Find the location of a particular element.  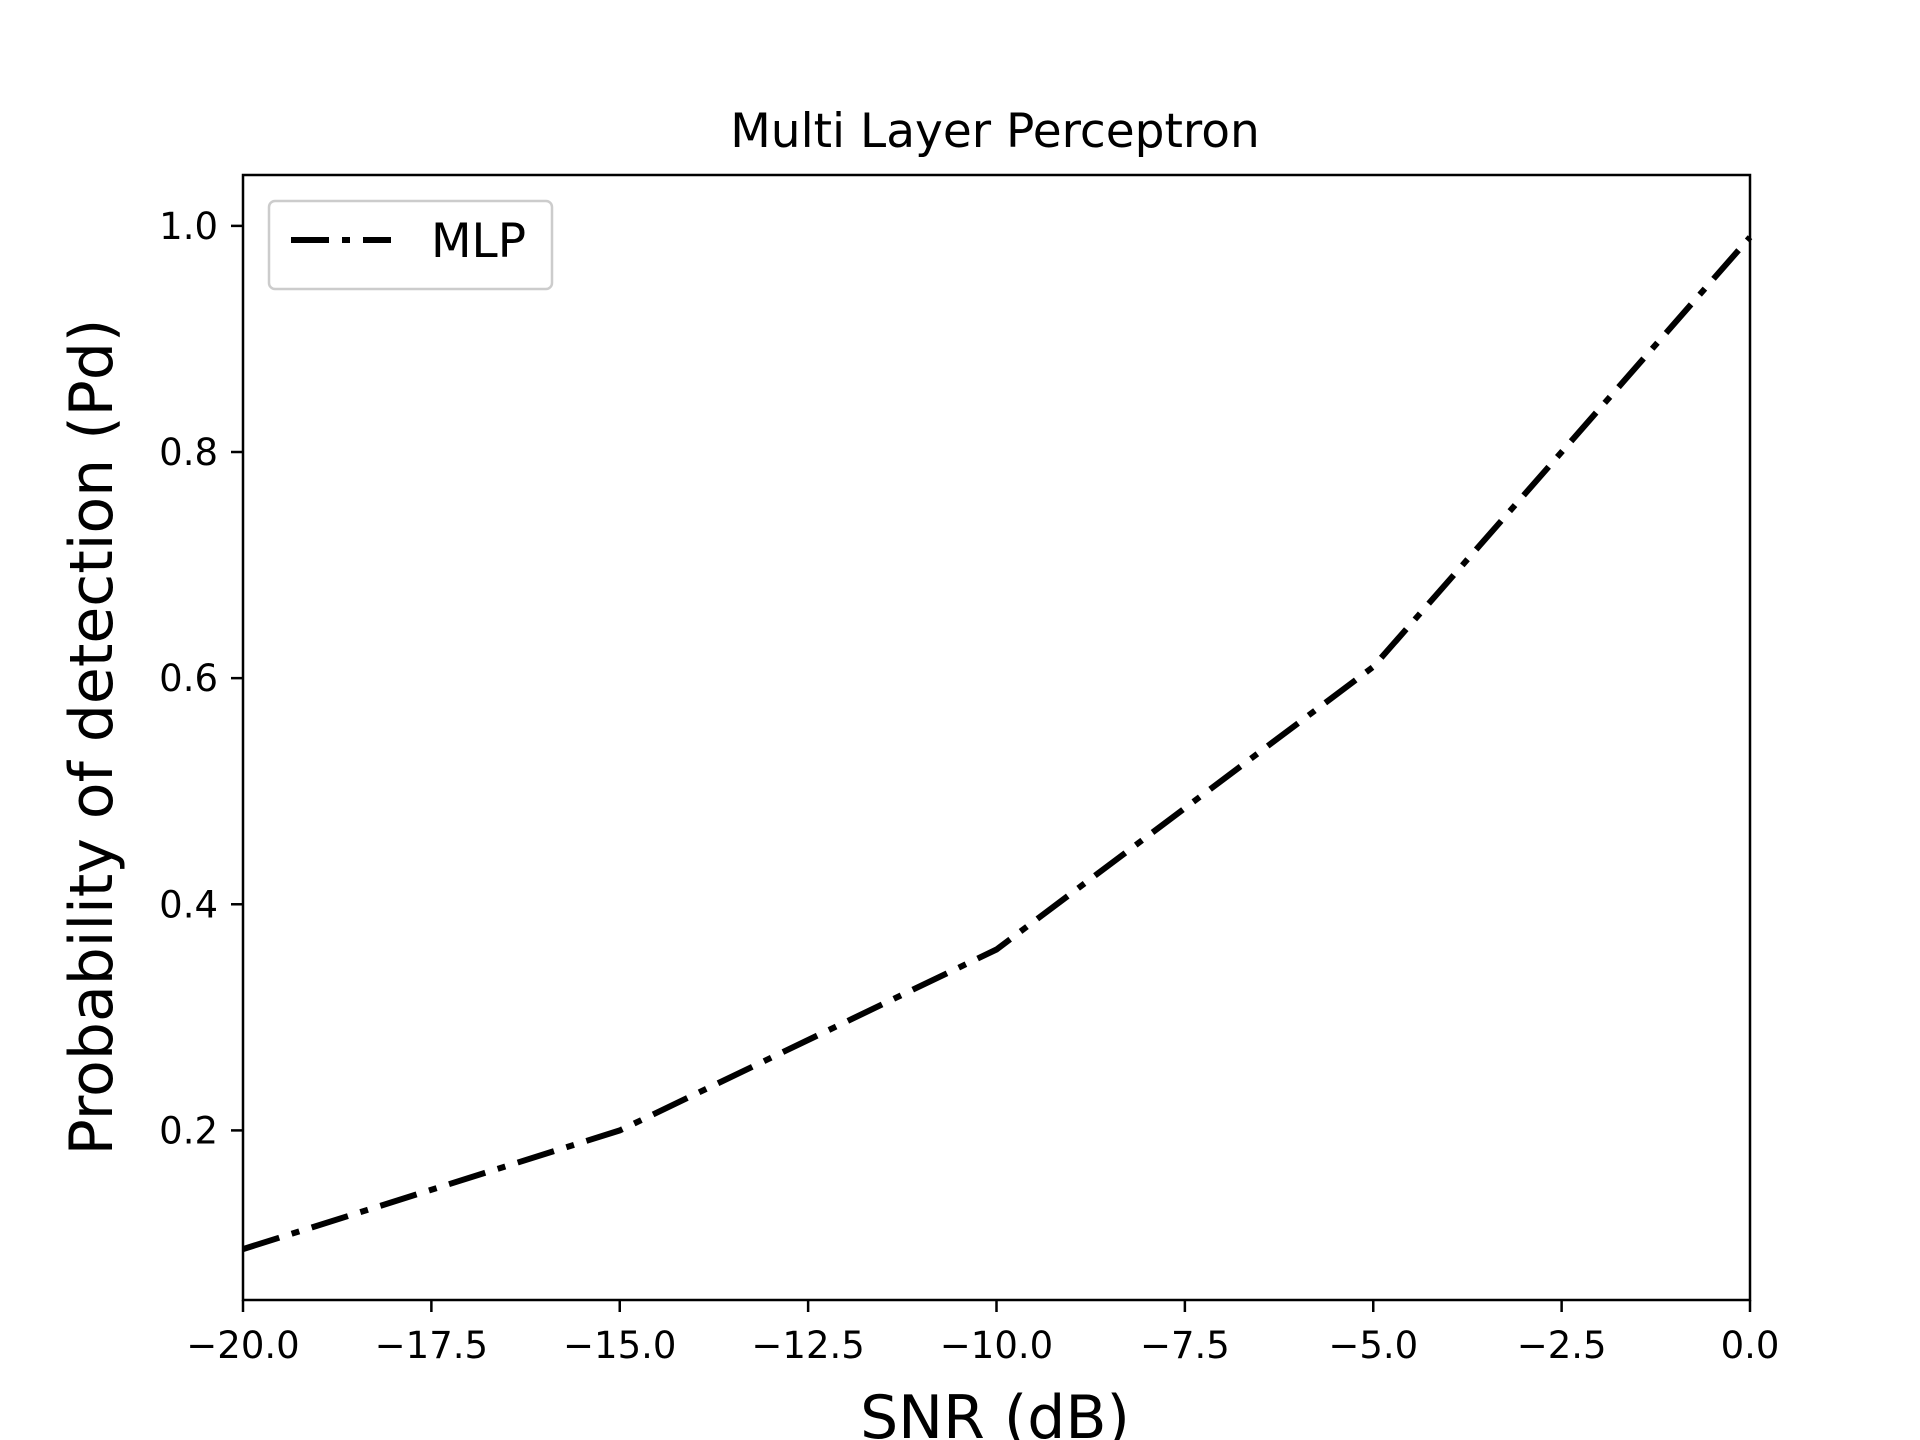

x-tick-label: −2.5 is located at coordinates (1562, 1345).